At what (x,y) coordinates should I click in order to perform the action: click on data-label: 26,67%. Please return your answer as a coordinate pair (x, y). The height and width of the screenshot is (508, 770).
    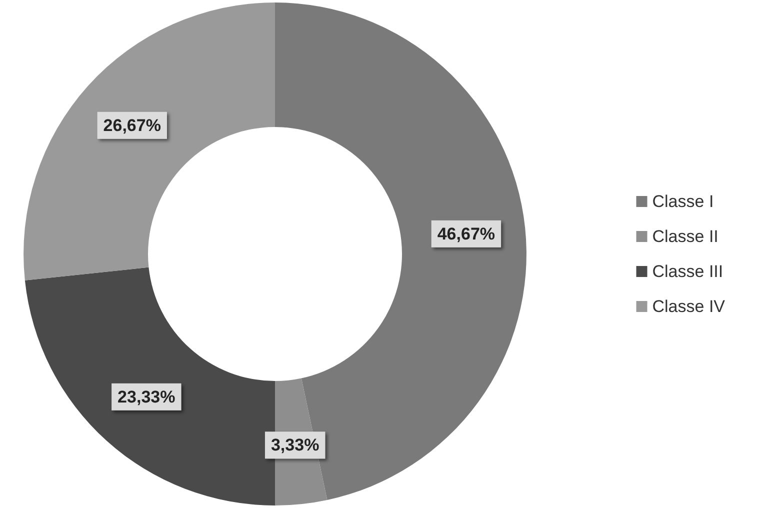
    Looking at the image, I should click on (132, 125).